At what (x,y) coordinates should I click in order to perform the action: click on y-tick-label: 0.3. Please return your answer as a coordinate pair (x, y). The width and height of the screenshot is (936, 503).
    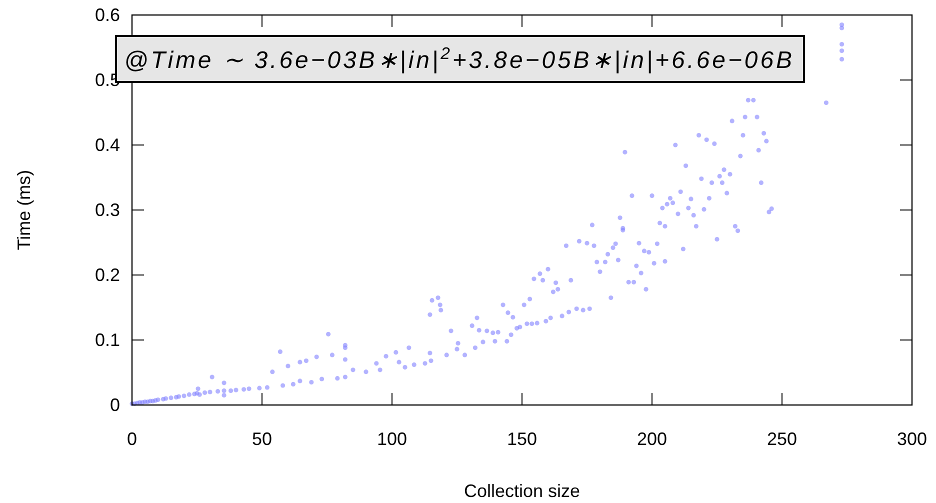
    Looking at the image, I should click on (107, 210).